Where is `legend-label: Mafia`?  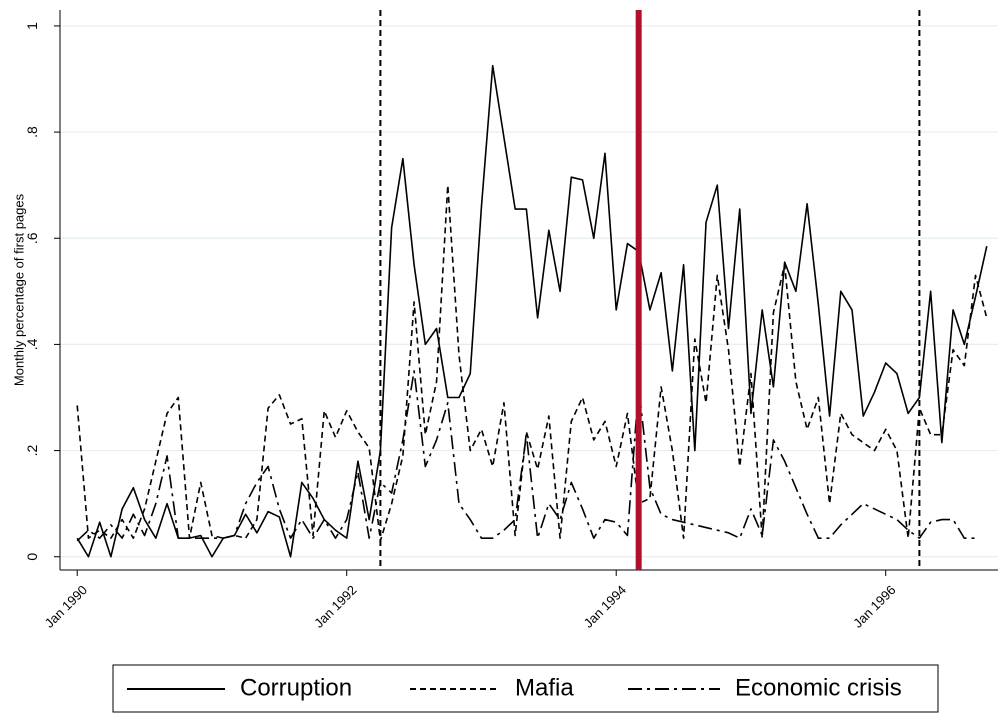 legend-label: Mafia is located at coordinates (544, 687).